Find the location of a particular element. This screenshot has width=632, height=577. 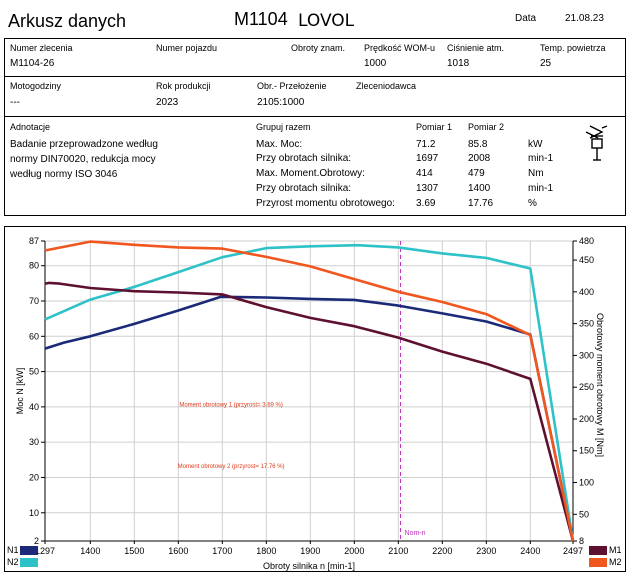

sheet-title: Arkusz danych is located at coordinates (67, 21).